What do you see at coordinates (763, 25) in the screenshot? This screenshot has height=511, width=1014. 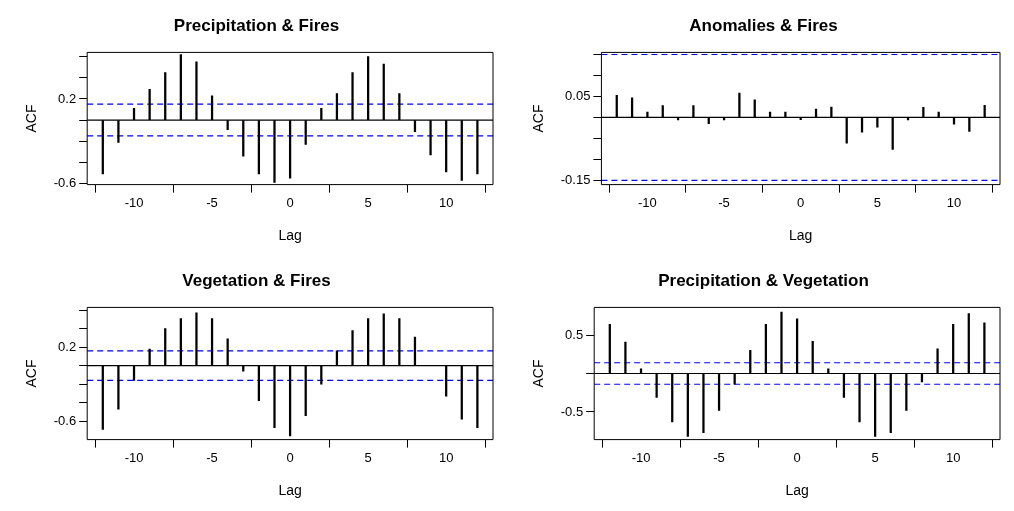 I see `chart-title: Anomalies & Fires` at bounding box center [763, 25].